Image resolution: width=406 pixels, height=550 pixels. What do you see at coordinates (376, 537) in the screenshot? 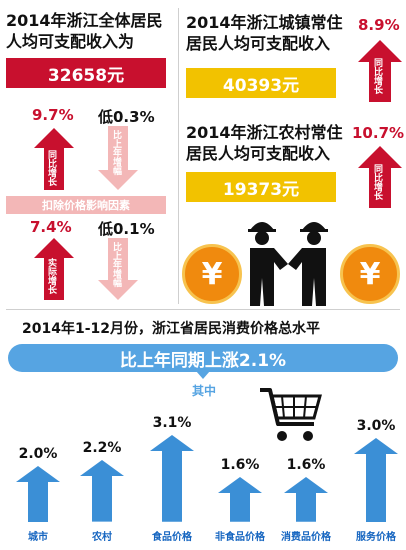
I see `chart-category-label: 服务价格` at bounding box center [376, 537].